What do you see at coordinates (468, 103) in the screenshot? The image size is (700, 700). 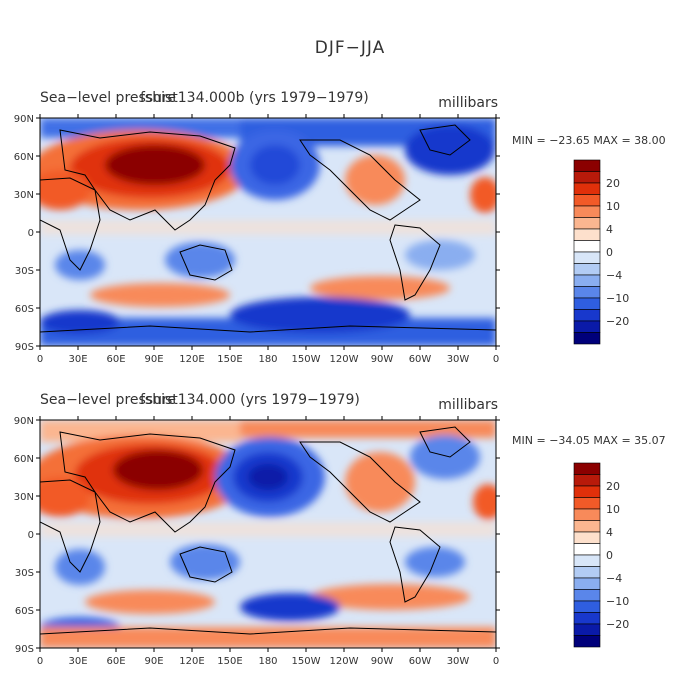 I see `panel-1-units: millibars` at bounding box center [468, 103].